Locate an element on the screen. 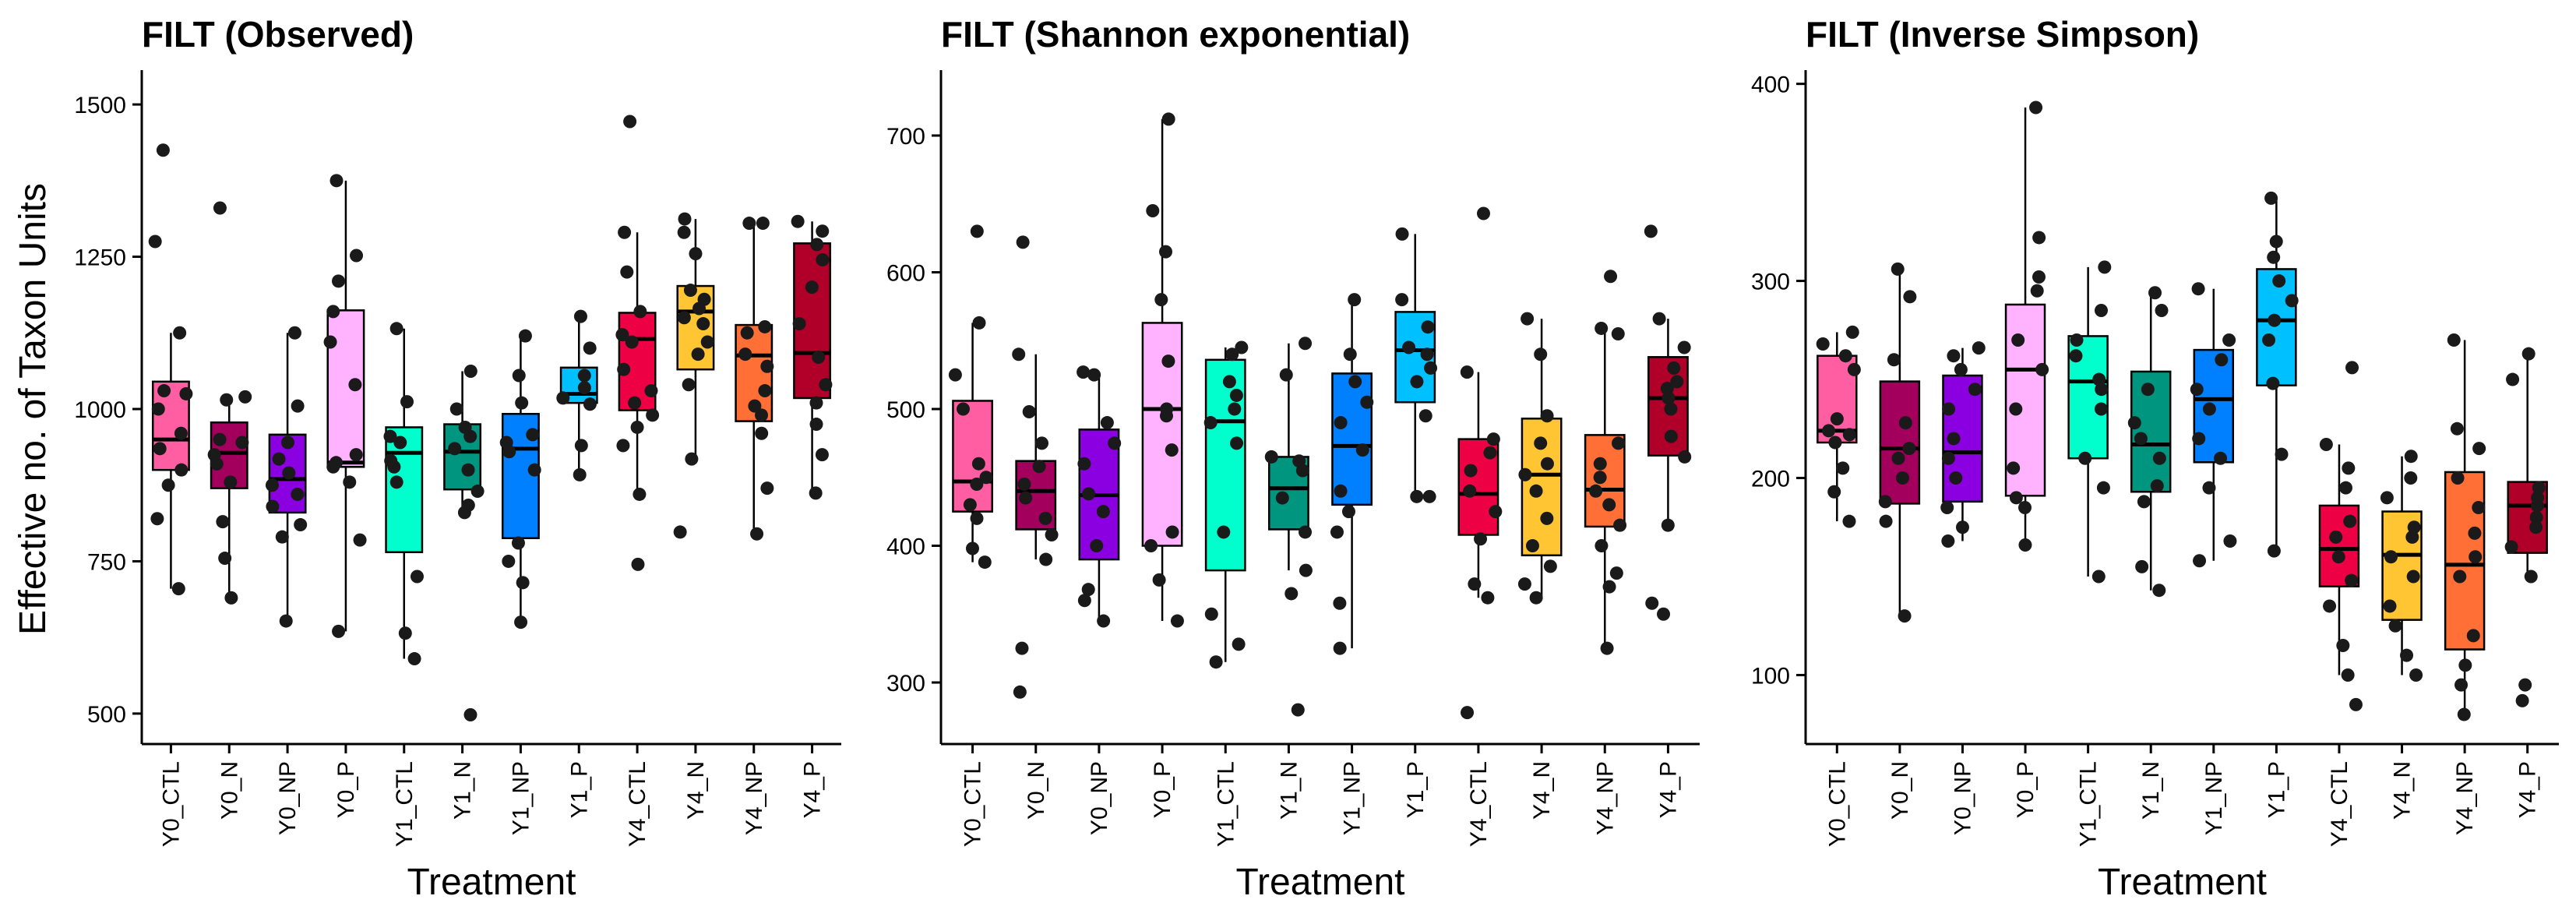 Image resolution: width=2576 pixels, height=924 pixels. chart-0-x-tick-label-8: Y4_CTL is located at coordinates (637, 804).